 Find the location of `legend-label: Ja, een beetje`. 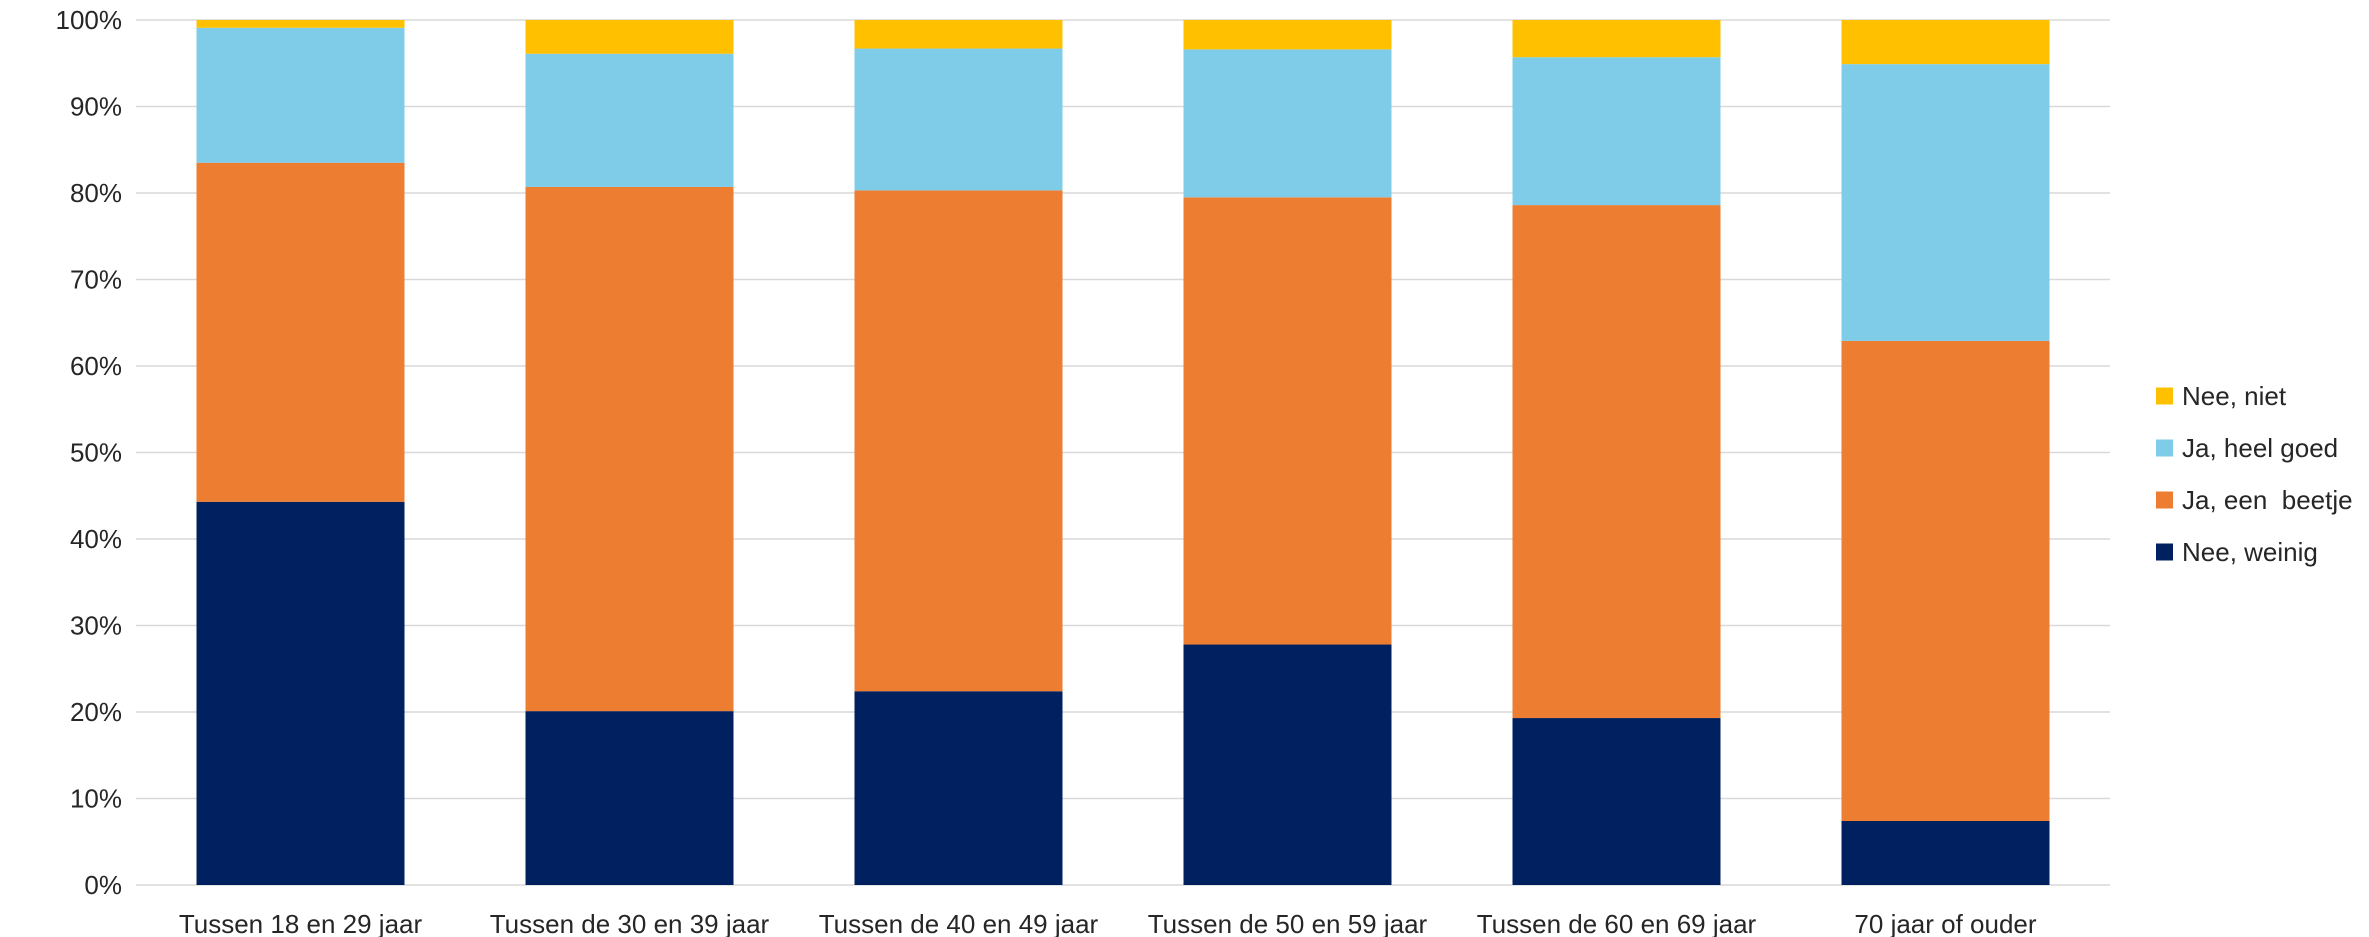

legend-label: Ja, een beetje is located at coordinates (2267, 500).